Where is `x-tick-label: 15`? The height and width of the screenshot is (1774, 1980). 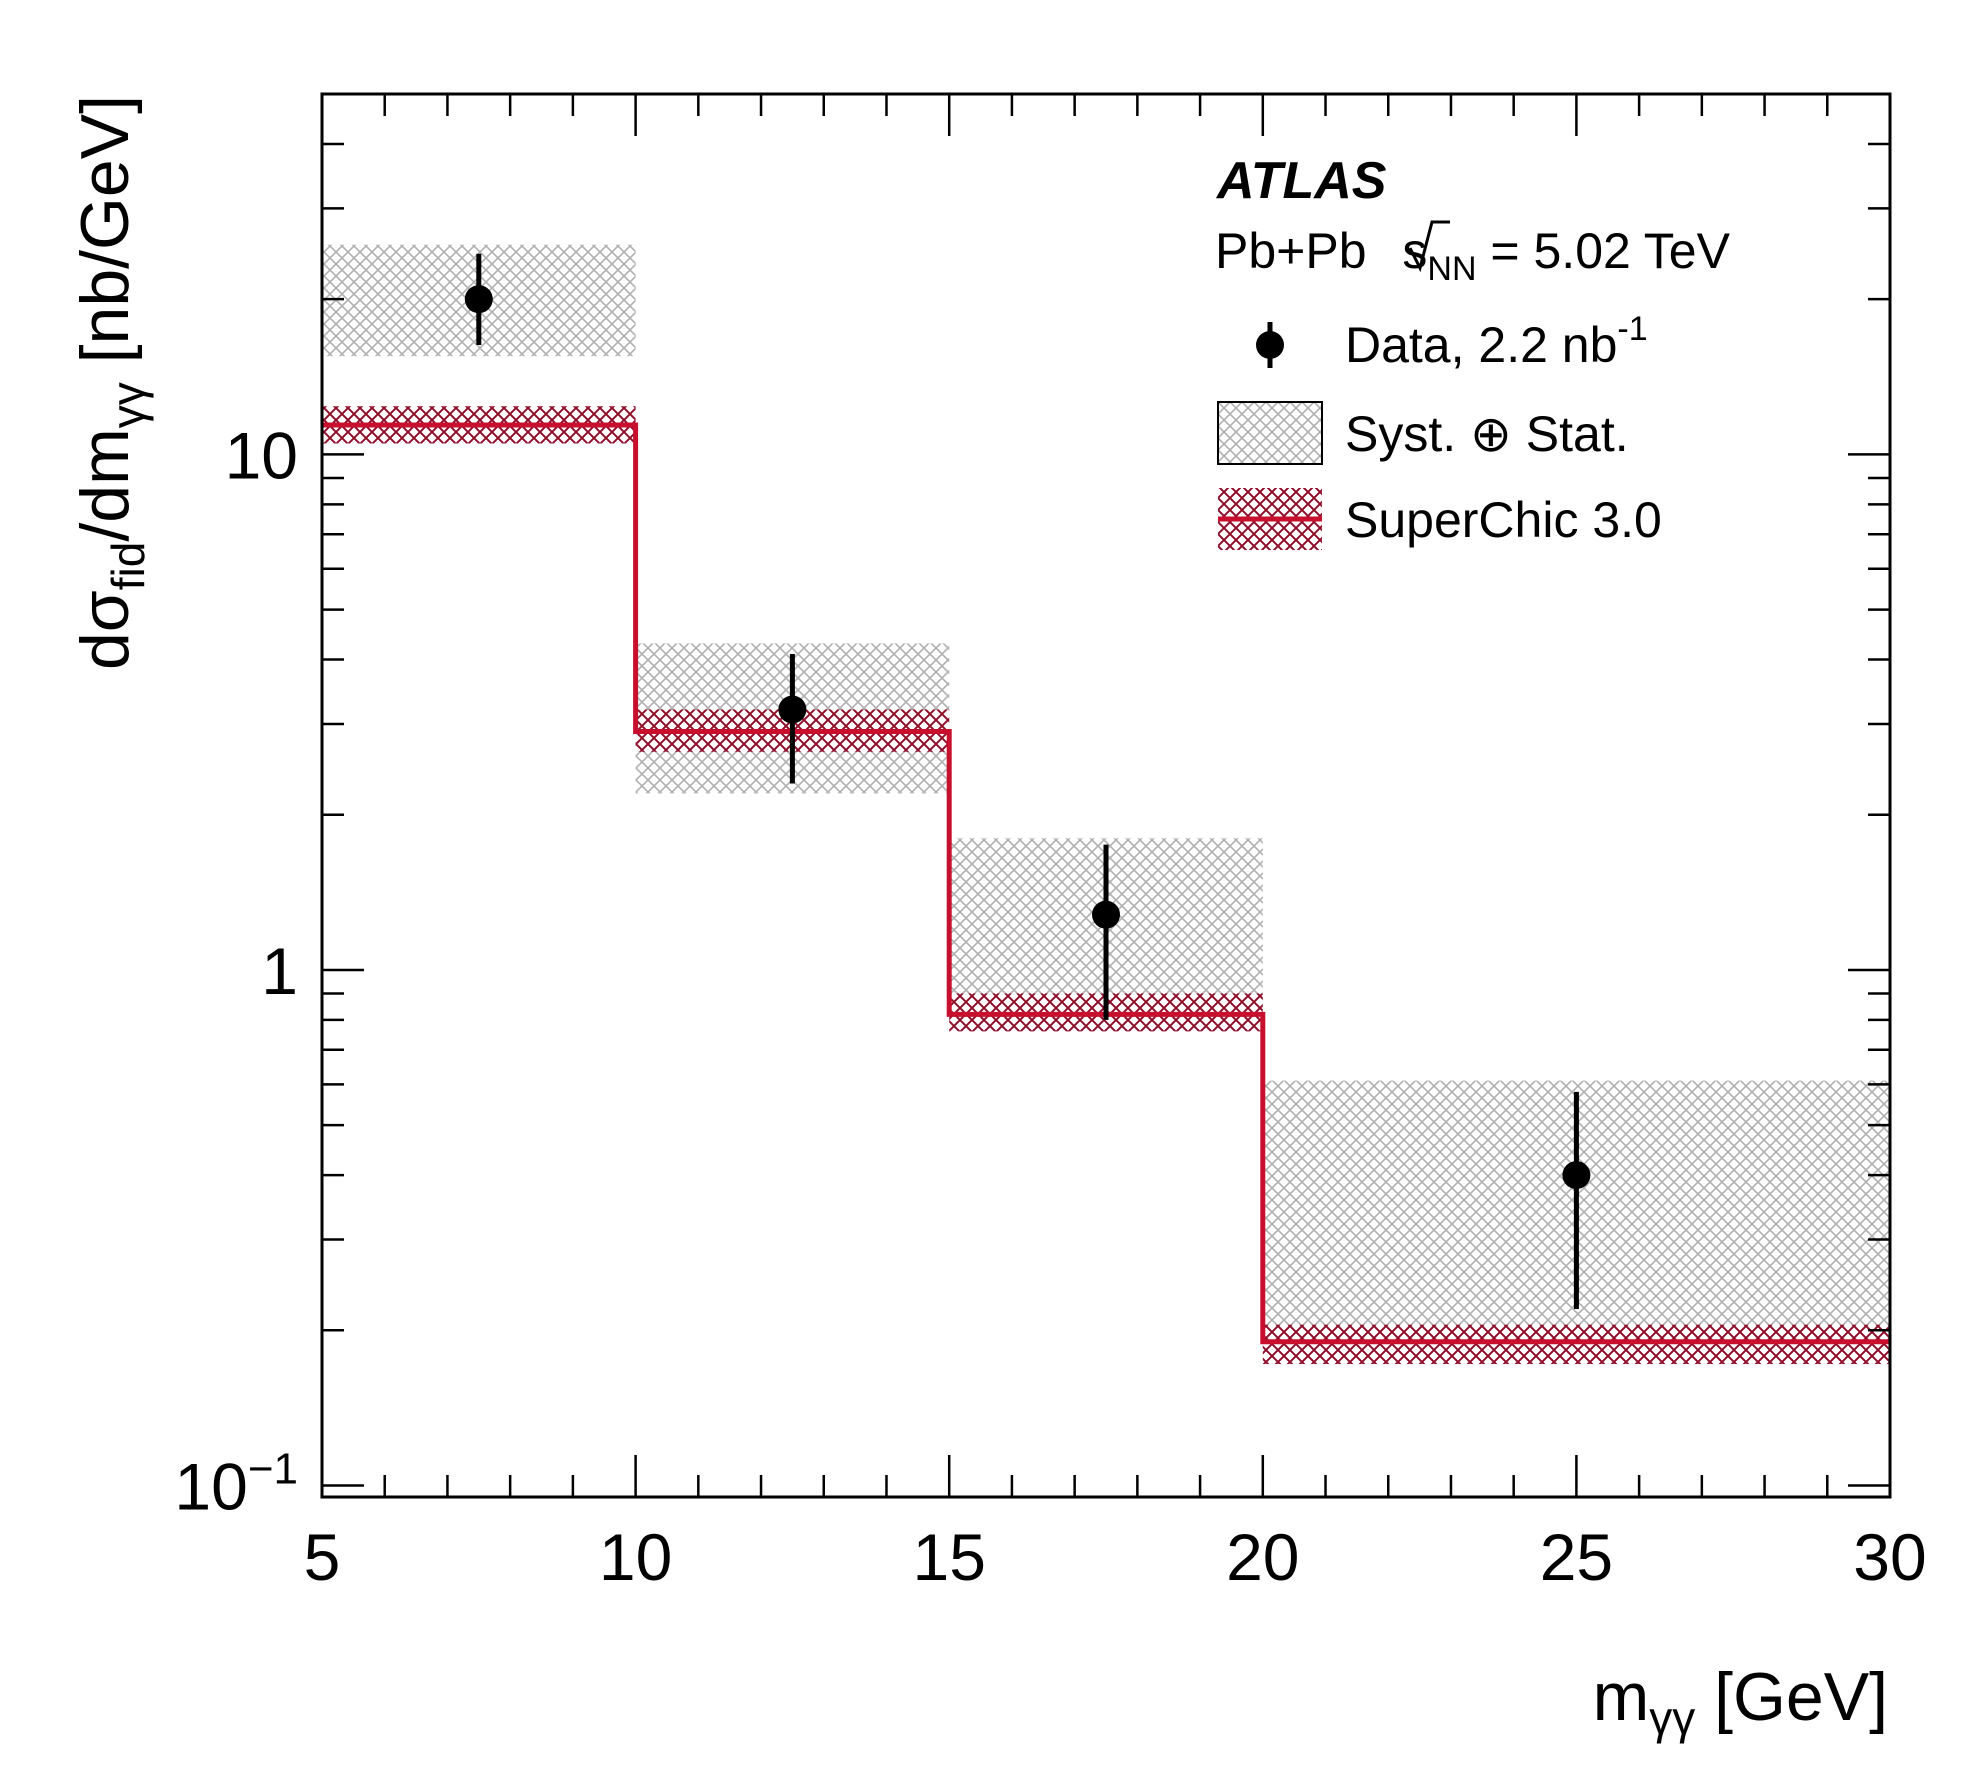
x-tick-label: 15 is located at coordinates (948, 1557).